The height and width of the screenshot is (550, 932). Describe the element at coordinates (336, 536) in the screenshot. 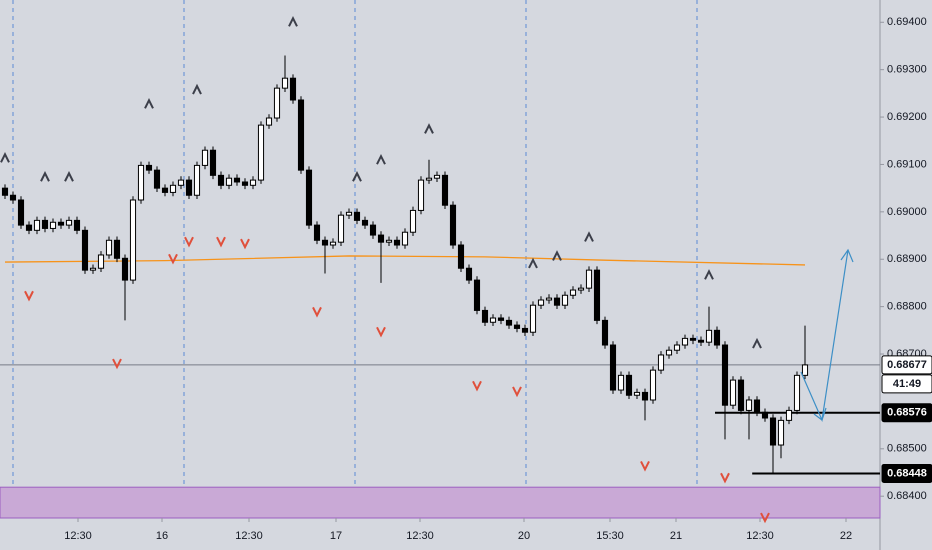

I see `x-tick-label: 17` at that location.